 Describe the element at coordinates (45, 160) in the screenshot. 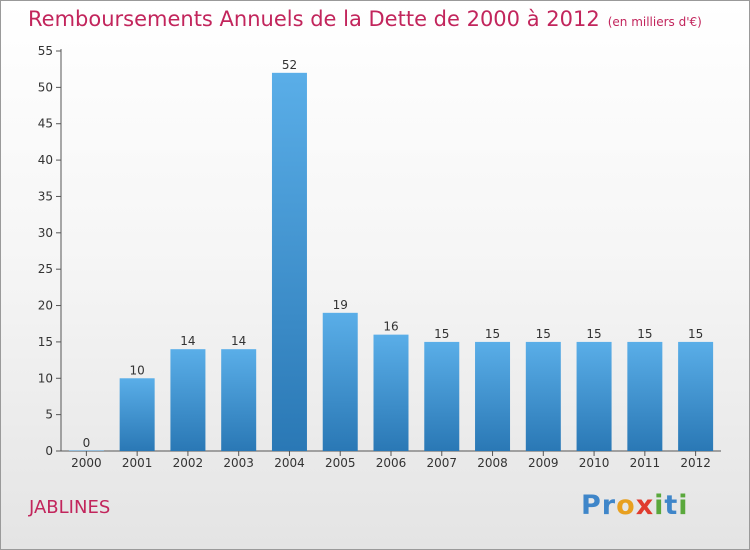

I see `y-tick-label: 40` at that location.